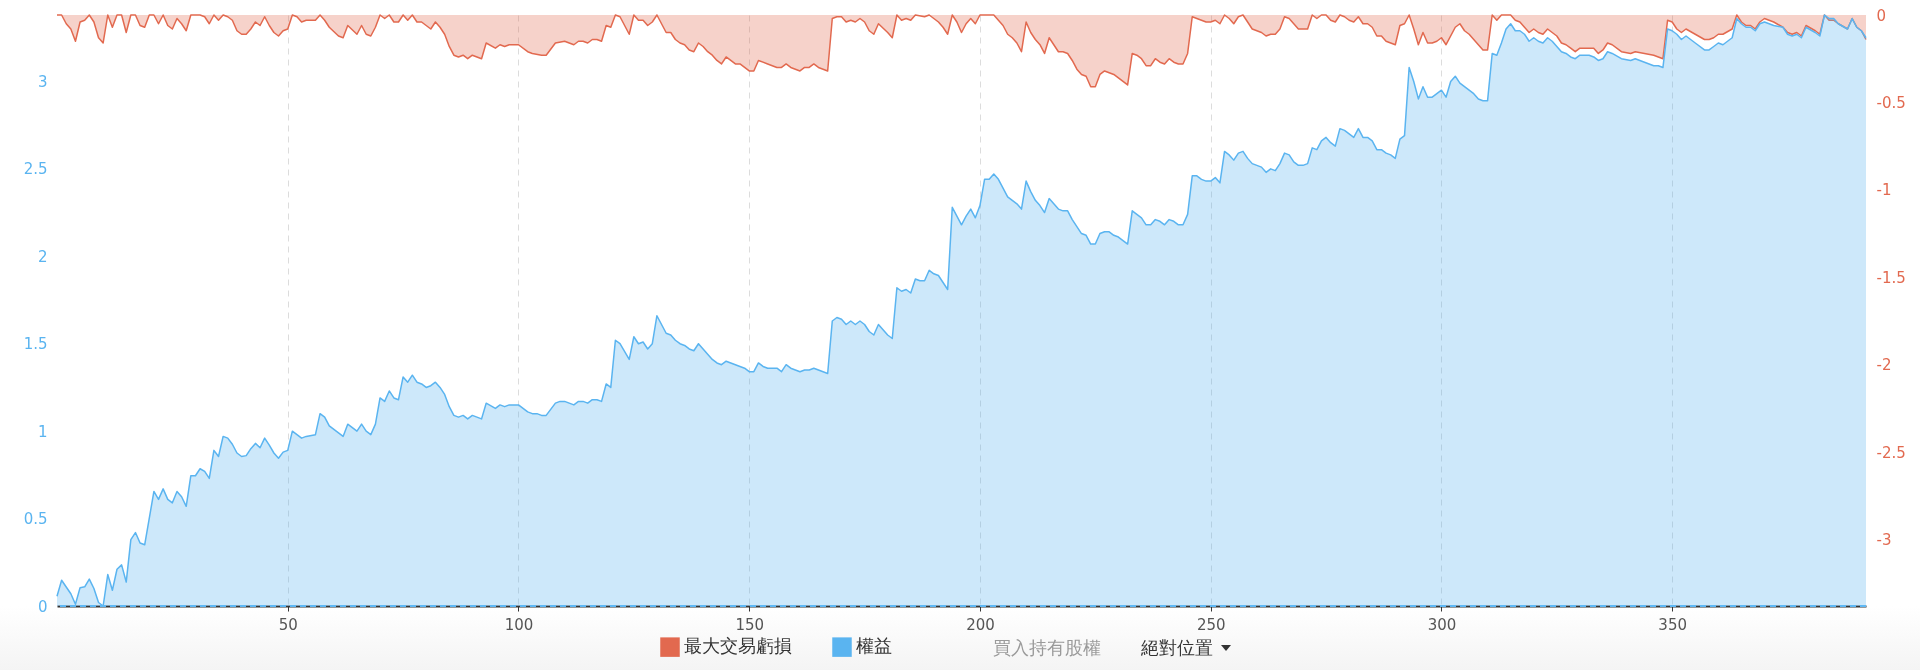  What do you see at coordinates (738, 646) in the screenshot?
I see `legend-label: 最大交易虧損` at bounding box center [738, 646].